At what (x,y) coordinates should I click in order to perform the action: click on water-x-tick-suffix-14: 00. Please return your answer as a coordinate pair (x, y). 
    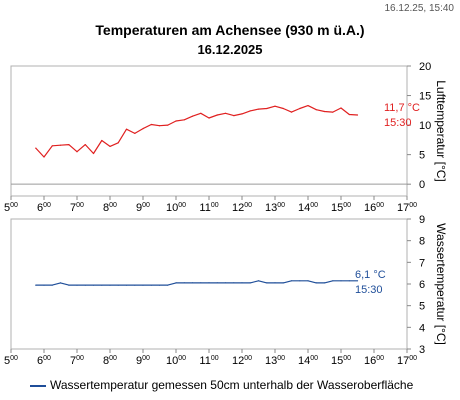
    Looking at the image, I should click on (314, 358).